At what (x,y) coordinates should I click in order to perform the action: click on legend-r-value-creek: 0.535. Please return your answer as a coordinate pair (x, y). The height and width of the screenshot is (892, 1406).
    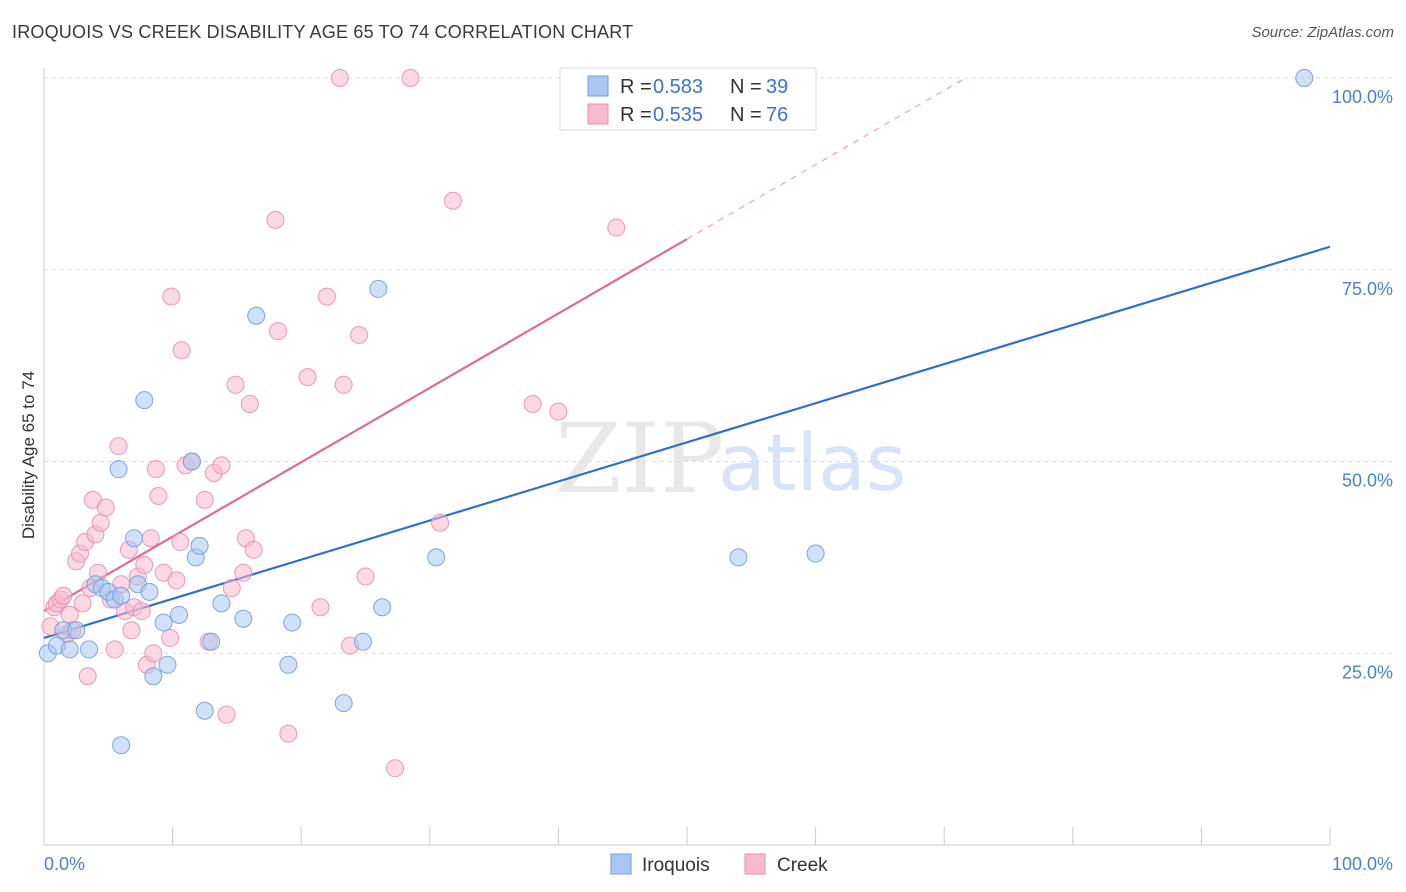
    Looking at the image, I should click on (678, 115).